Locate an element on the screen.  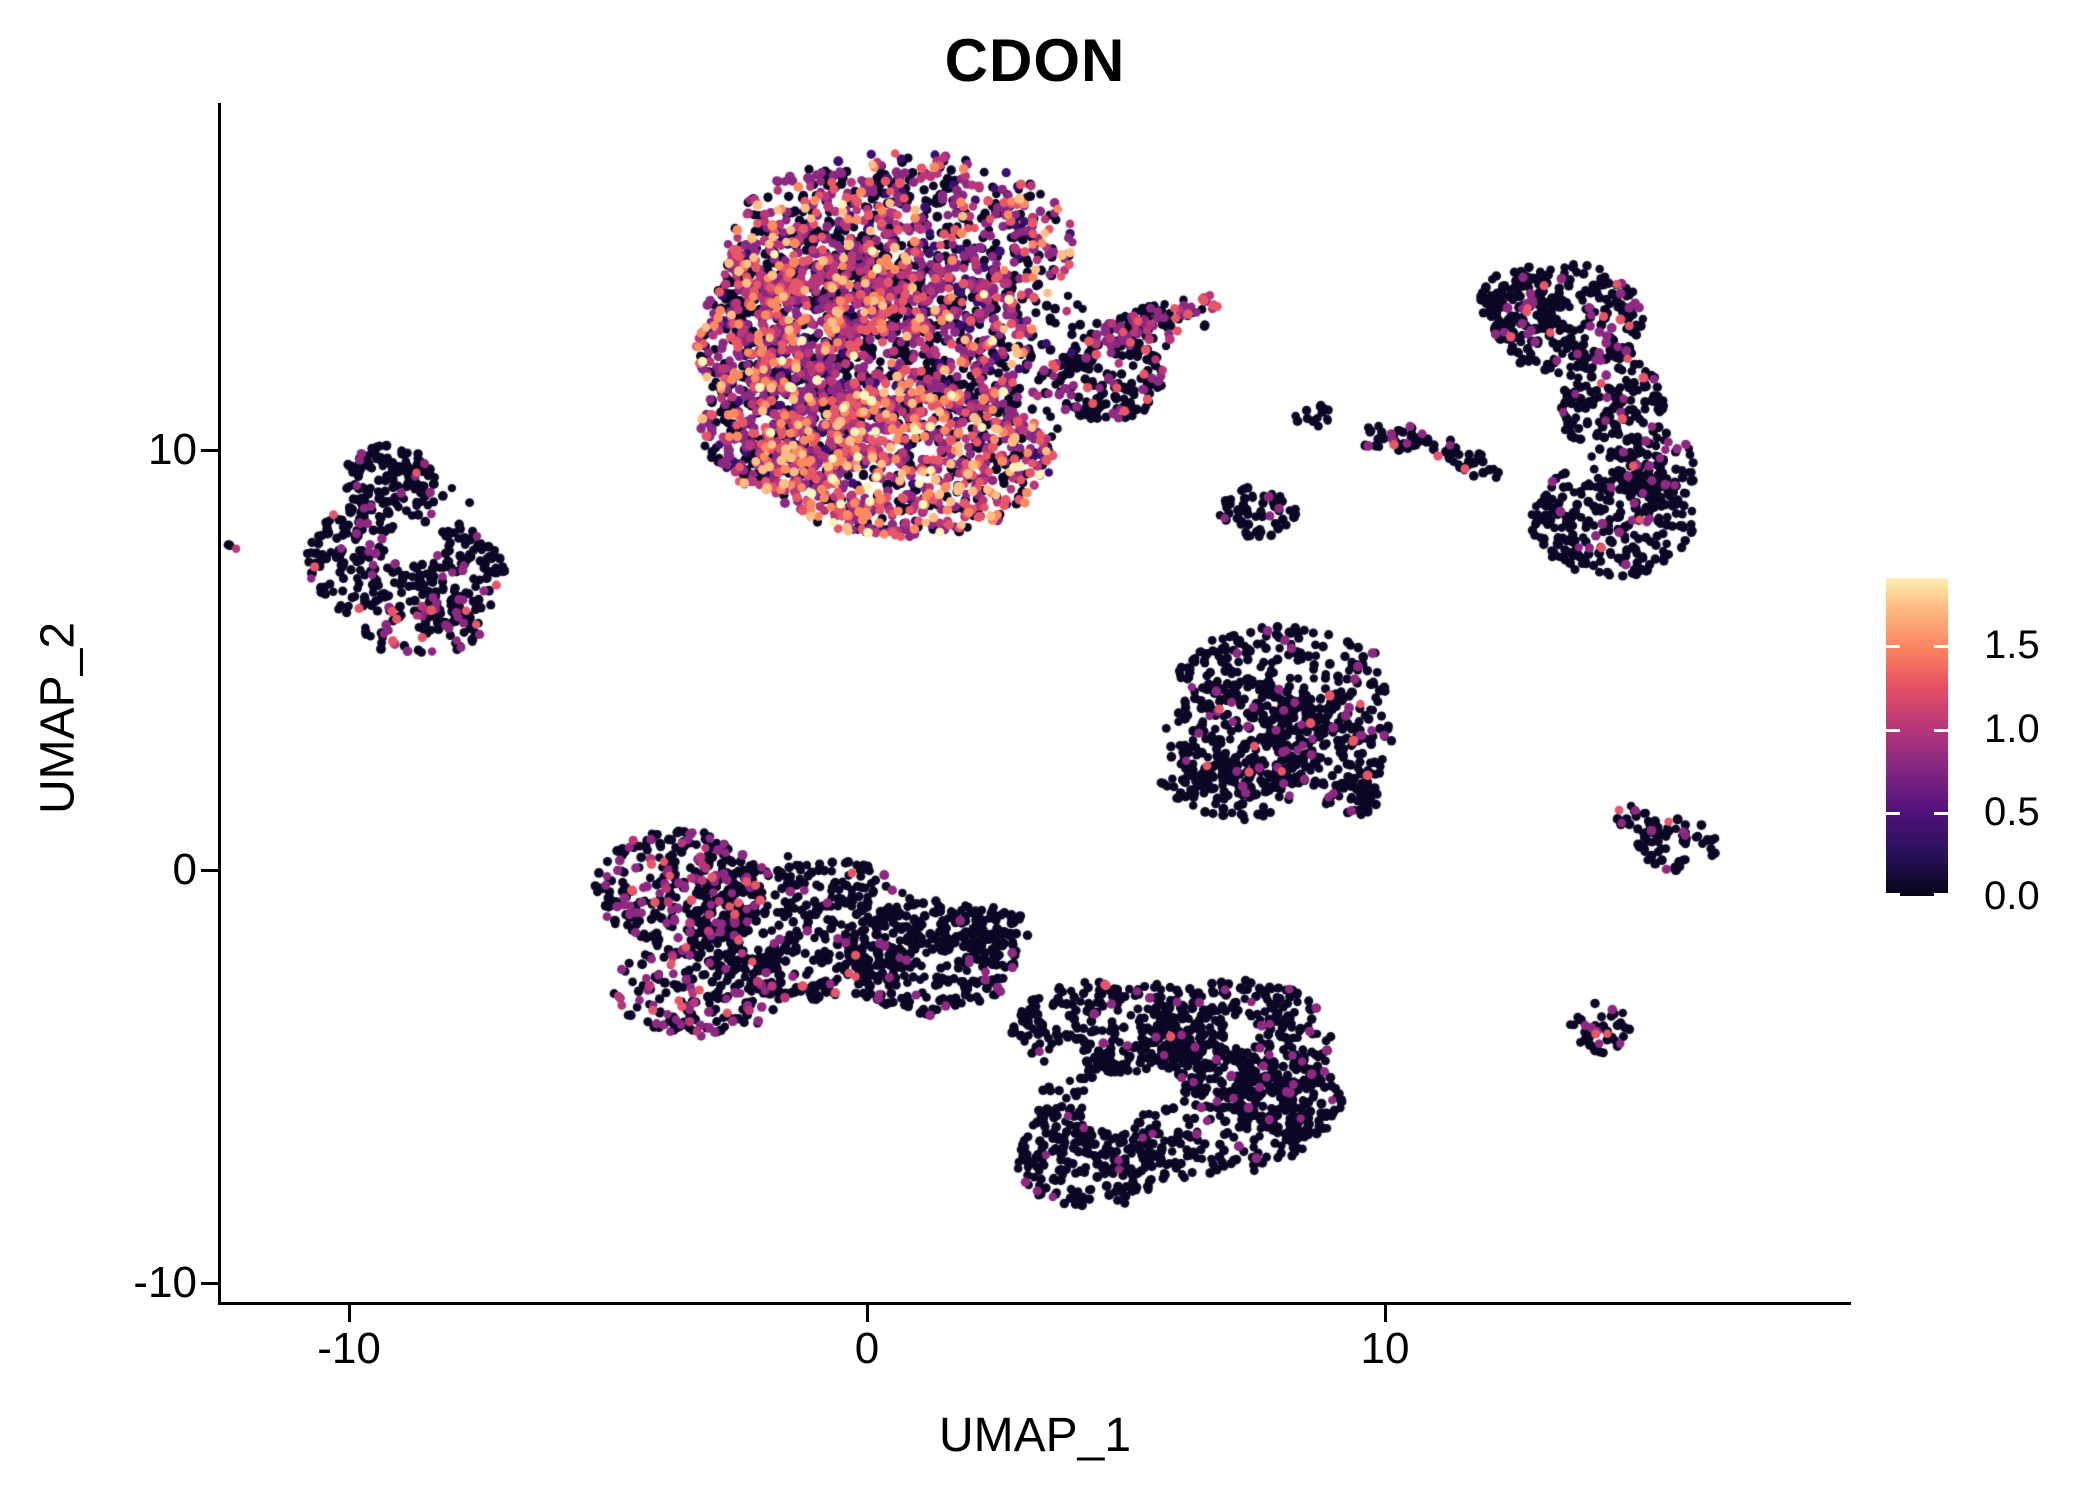
x-axis-title: UMAP_1 is located at coordinates (1035, 1435).